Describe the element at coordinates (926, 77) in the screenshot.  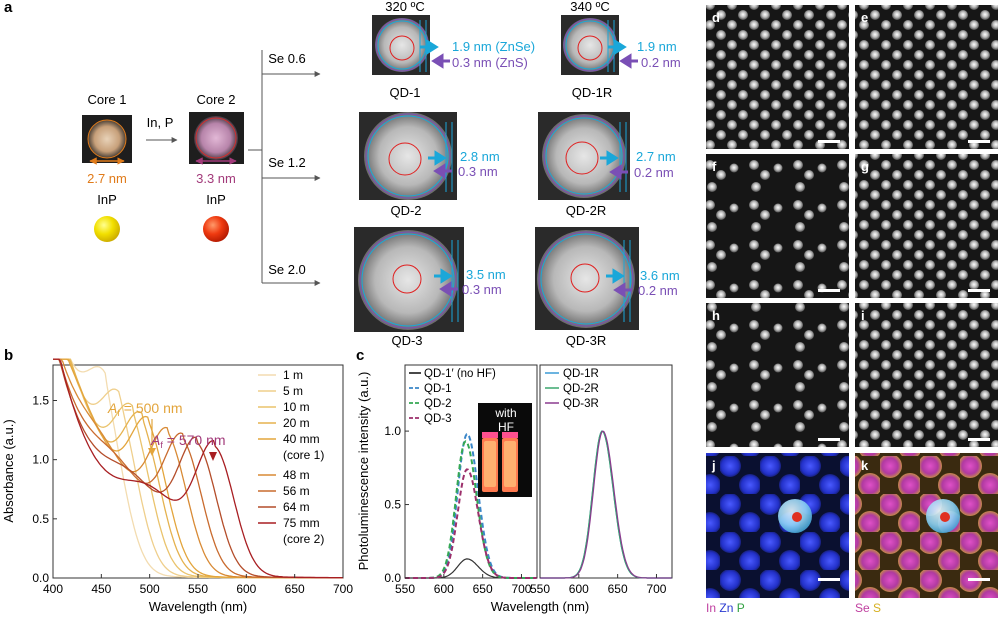
I see `micrograph-e` at that location.